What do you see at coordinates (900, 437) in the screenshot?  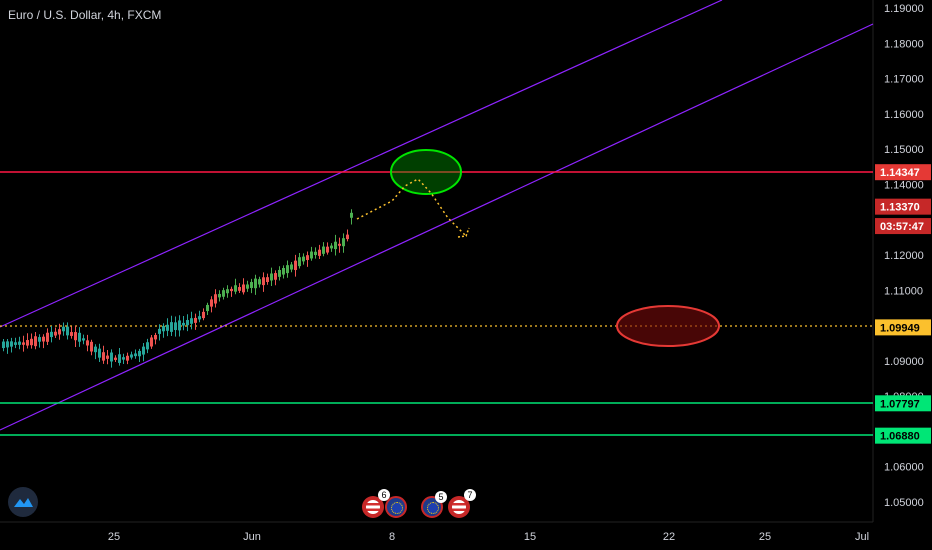 I see `price-tag-label: 1.06880` at bounding box center [900, 437].